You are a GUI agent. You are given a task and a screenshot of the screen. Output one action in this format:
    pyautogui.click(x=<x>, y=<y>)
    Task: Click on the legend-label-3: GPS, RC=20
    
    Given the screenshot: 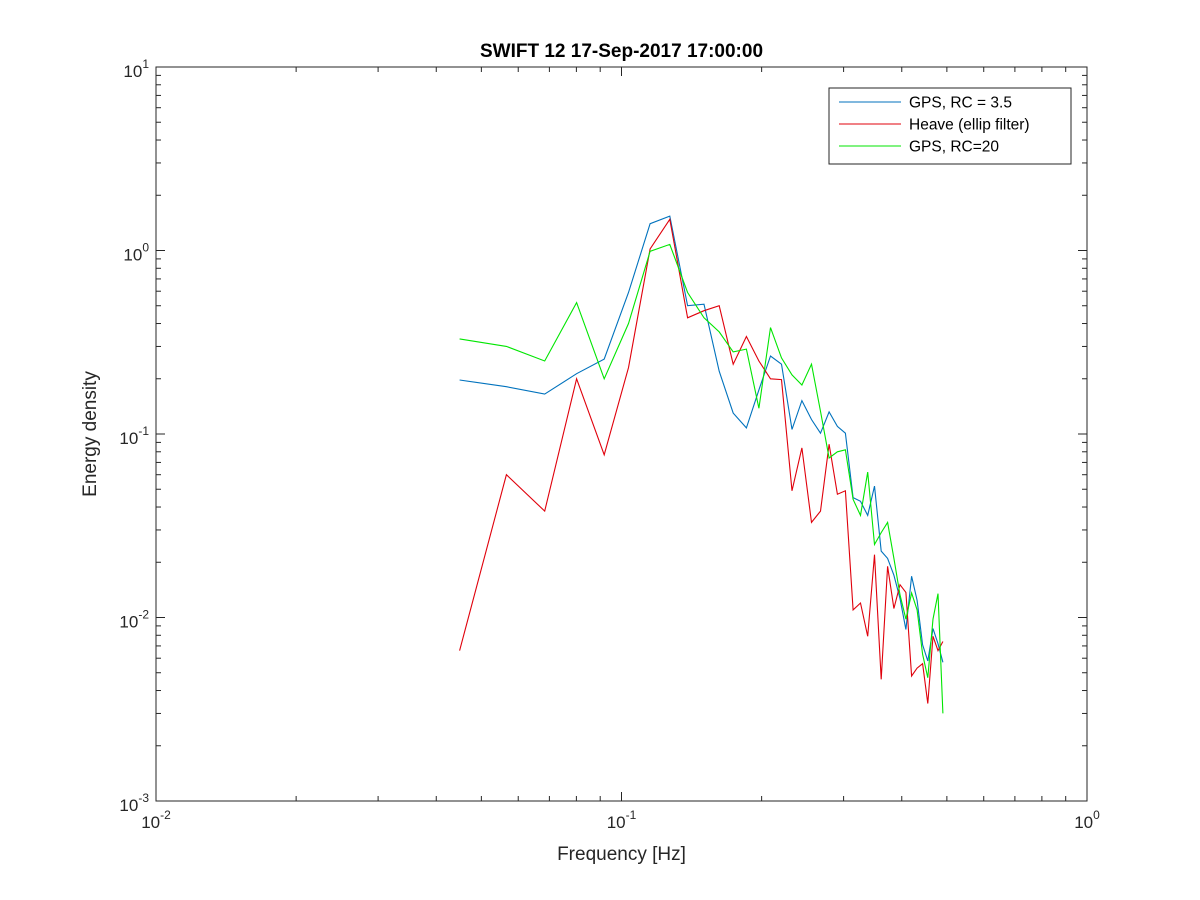 What is the action you would take?
    pyautogui.click(x=954, y=147)
    